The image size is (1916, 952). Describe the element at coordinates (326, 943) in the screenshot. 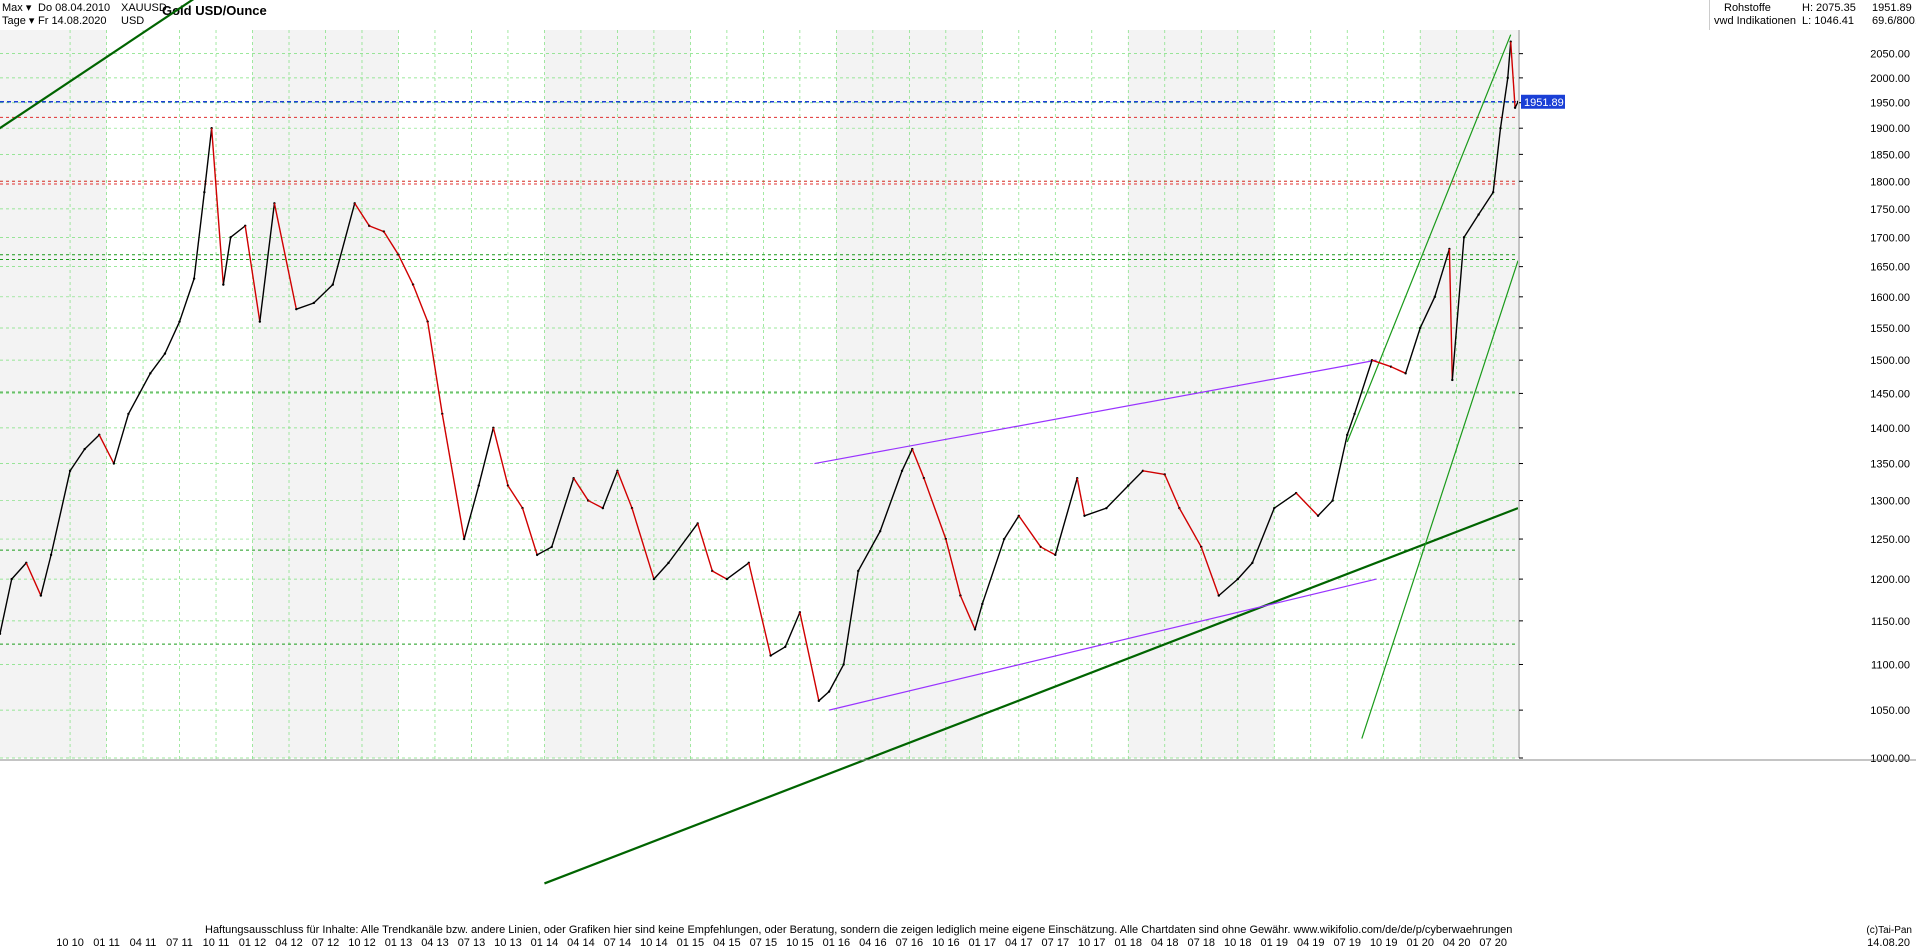

I see `x-tick-label: 07 12` at that location.